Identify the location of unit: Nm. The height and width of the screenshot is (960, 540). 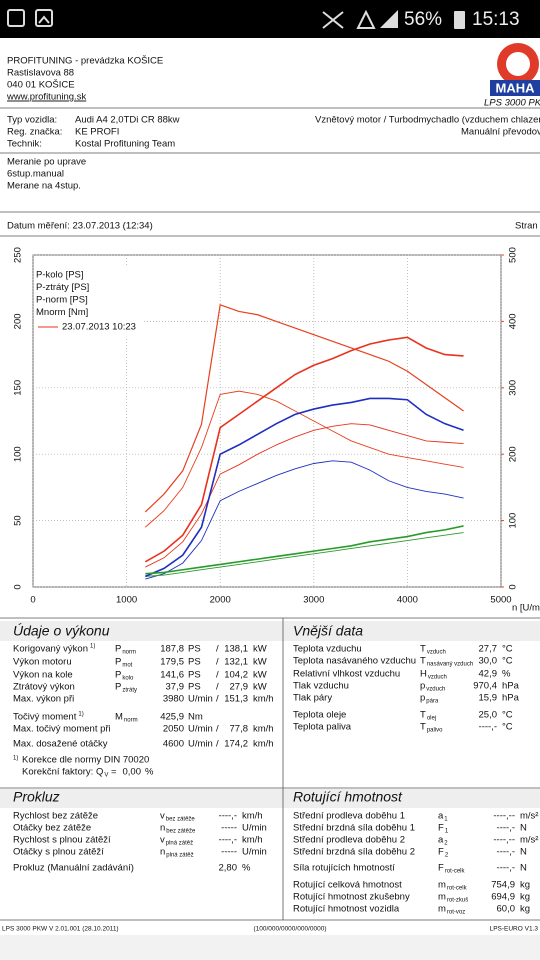
(195, 717).